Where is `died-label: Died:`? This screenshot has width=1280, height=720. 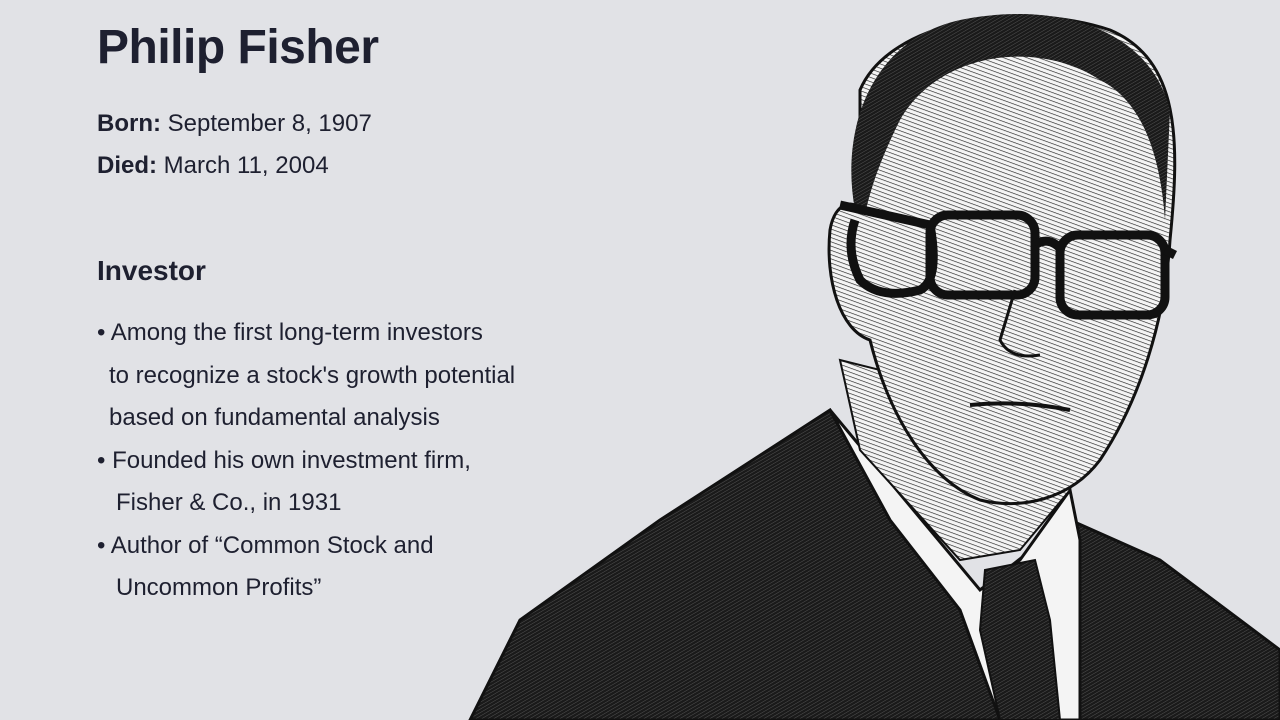
died-label: Died: is located at coordinates (127, 165).